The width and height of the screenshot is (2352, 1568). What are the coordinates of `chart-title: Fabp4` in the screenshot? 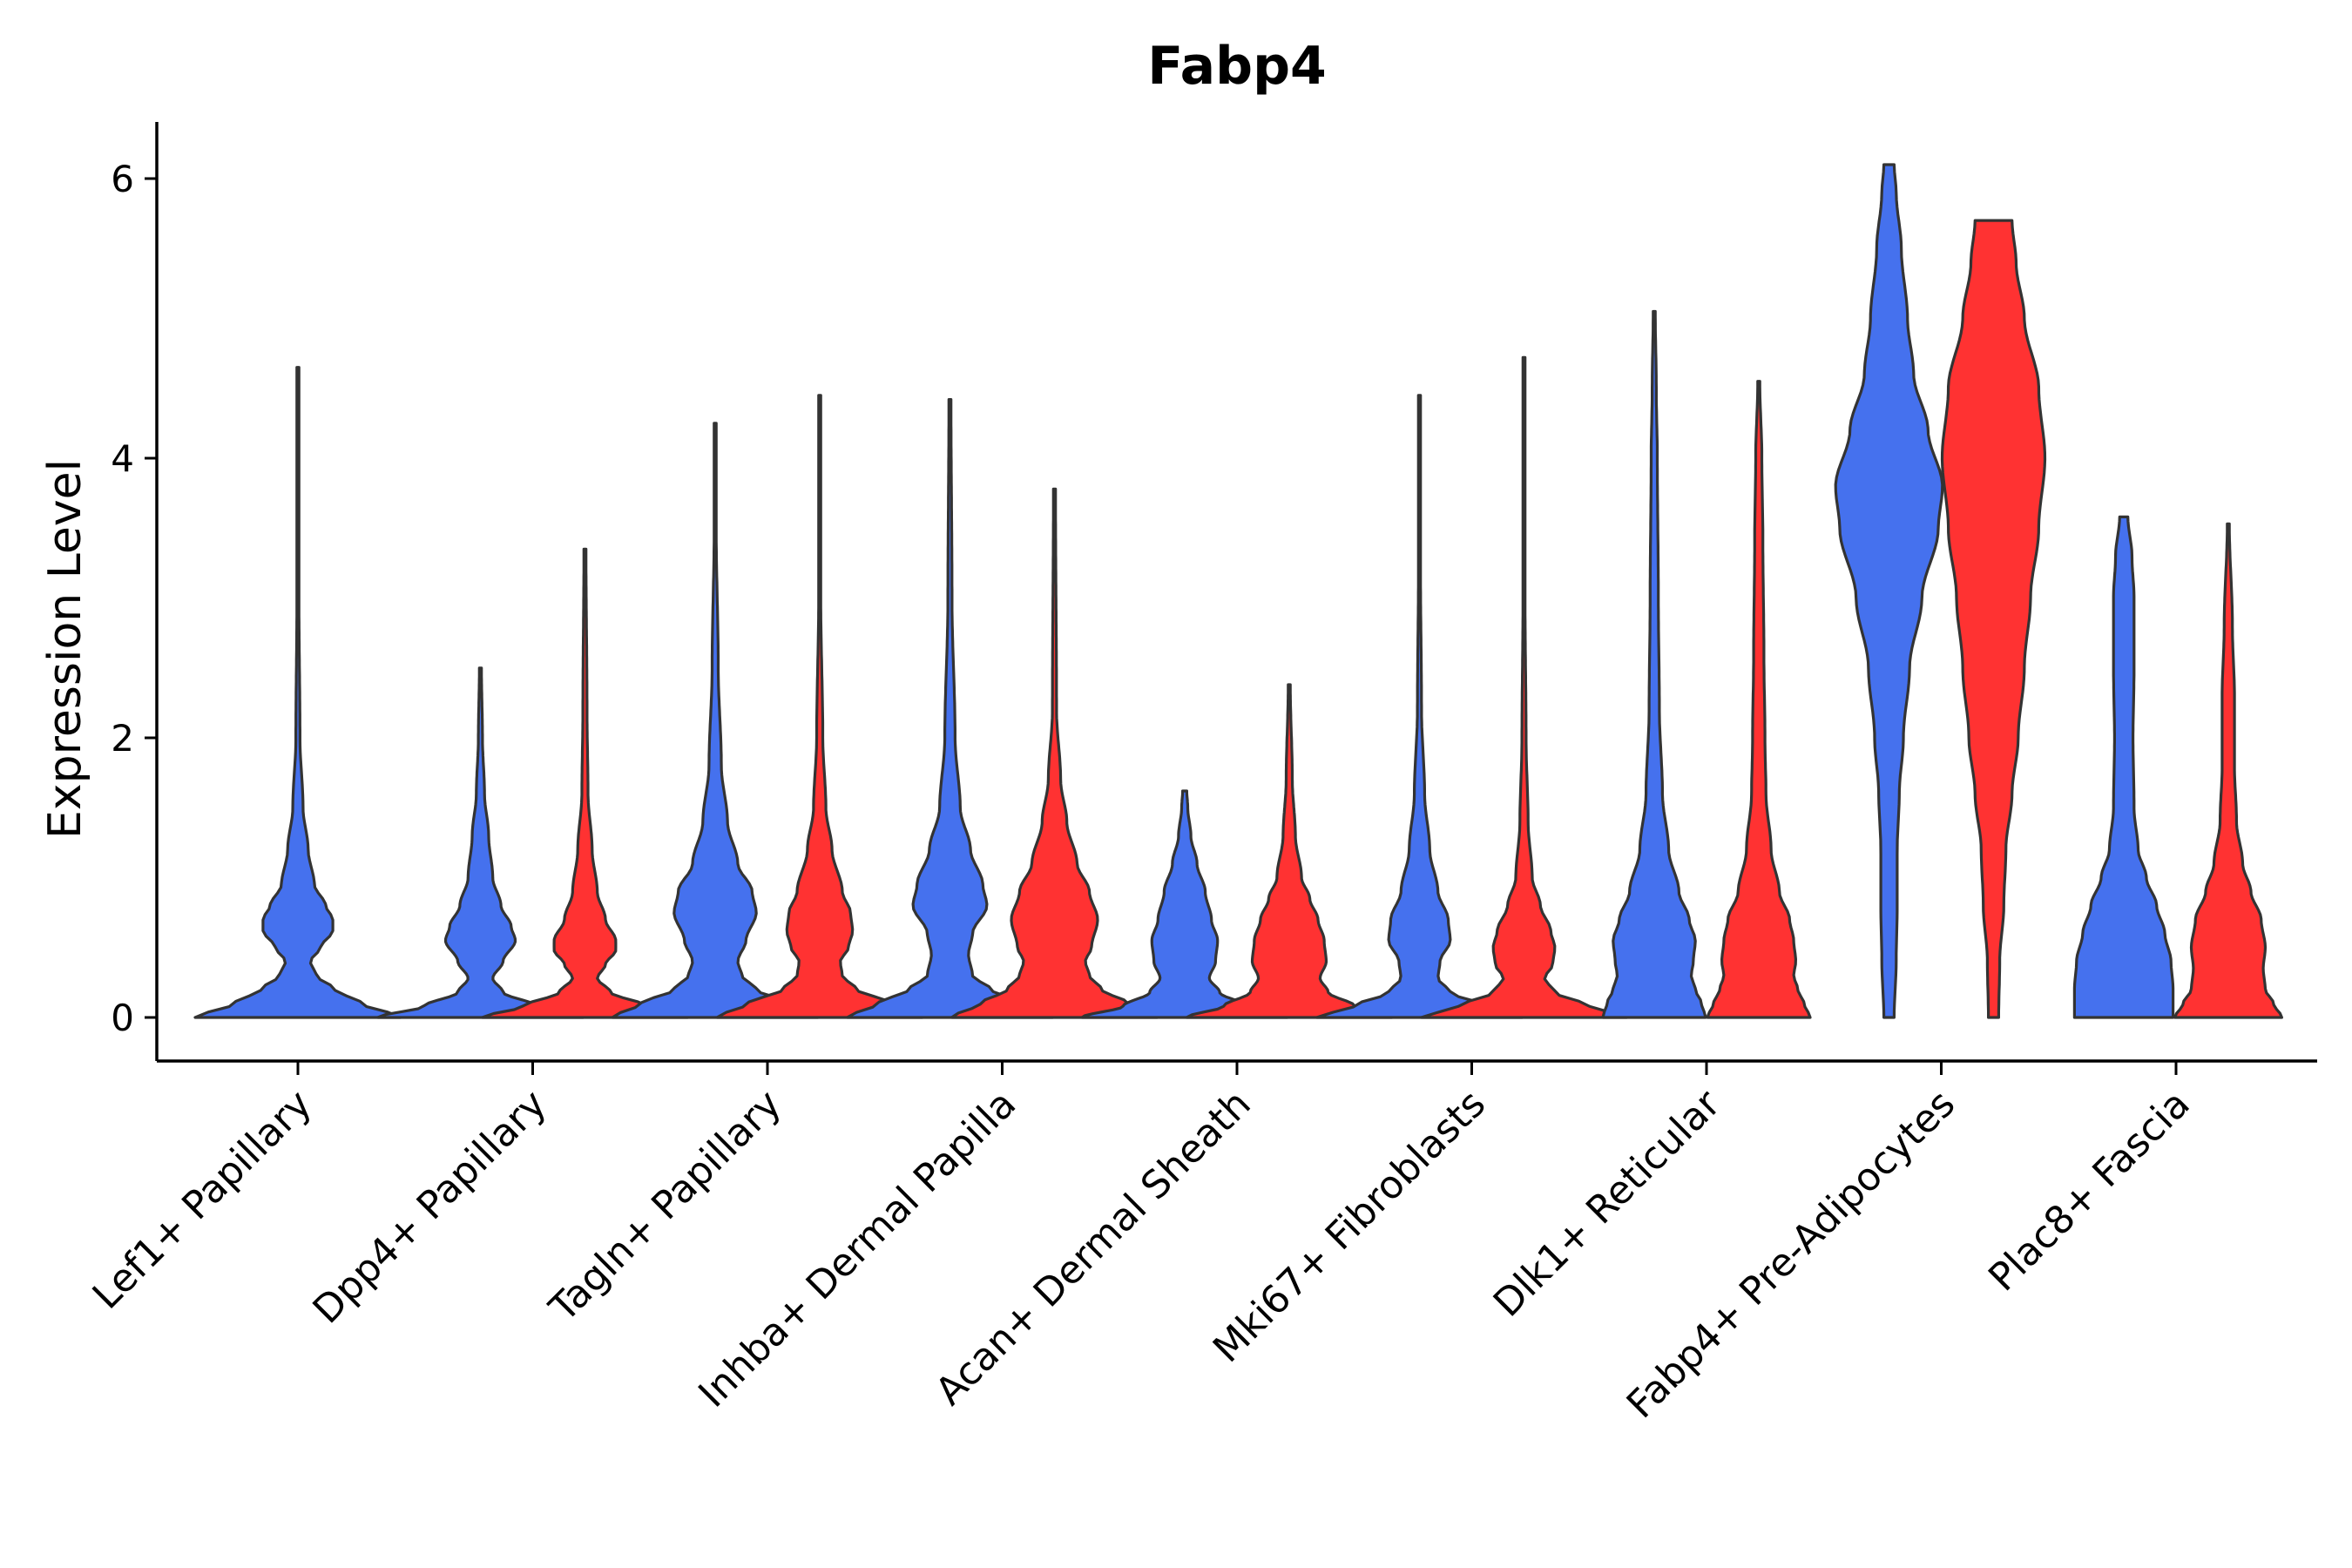 It's located at (1237, 66).